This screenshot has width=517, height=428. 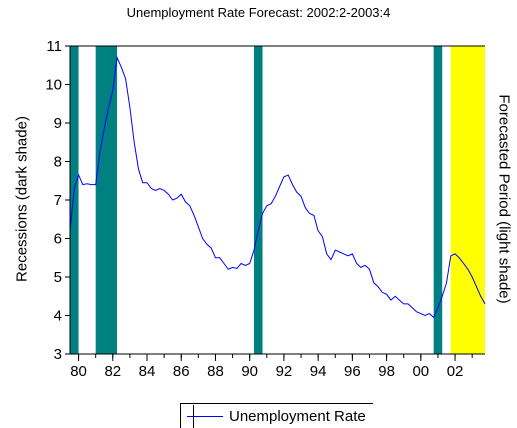 I want to click on y-tick-label-7: 7, so click(x=58, y=200).